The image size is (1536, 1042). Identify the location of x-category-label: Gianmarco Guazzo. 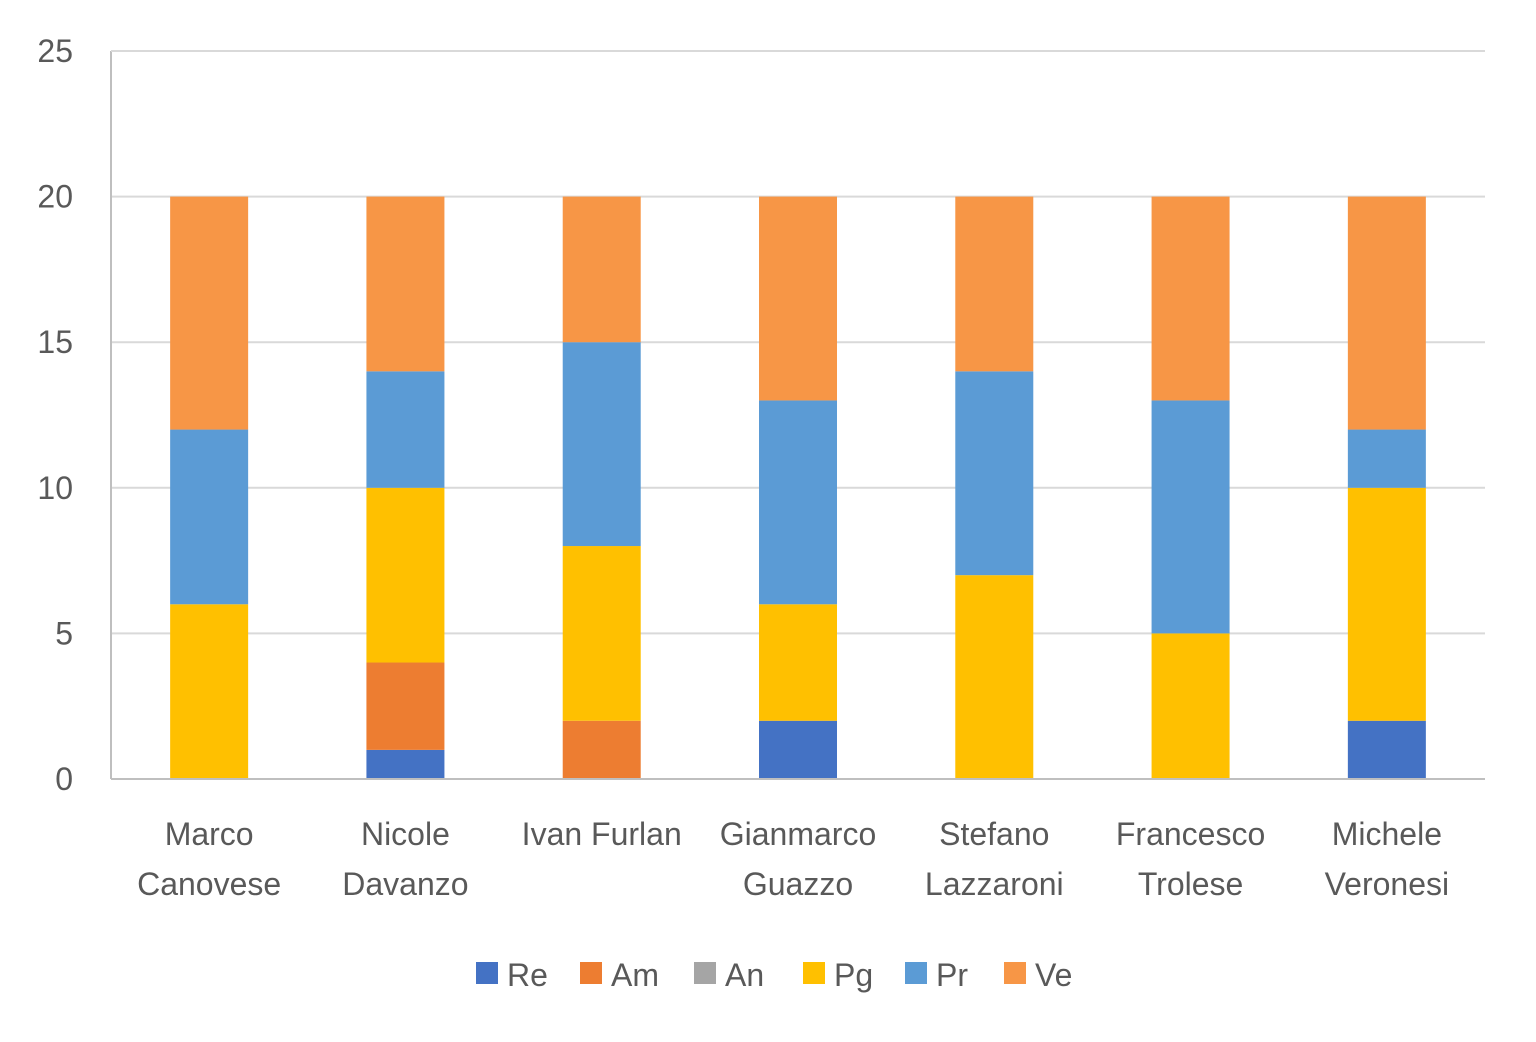
(798, 859).